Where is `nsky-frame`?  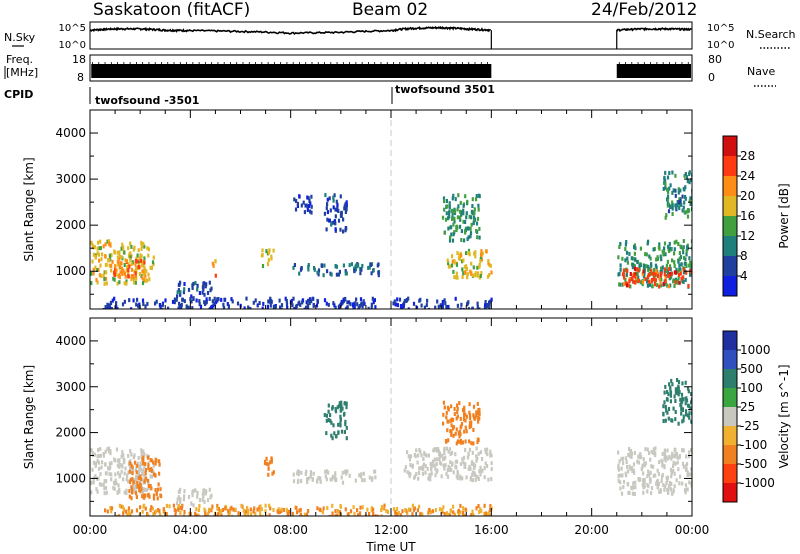 nsky-frame is located at coordinates (391, 35).